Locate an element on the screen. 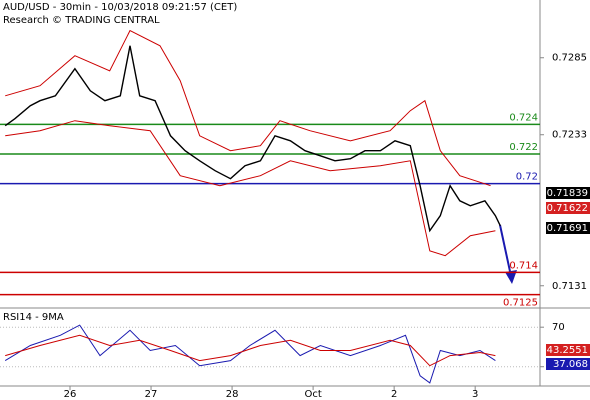 The image size is (590, 400). y-tick-label: 0.7285 is located at coordinates (569, 58).